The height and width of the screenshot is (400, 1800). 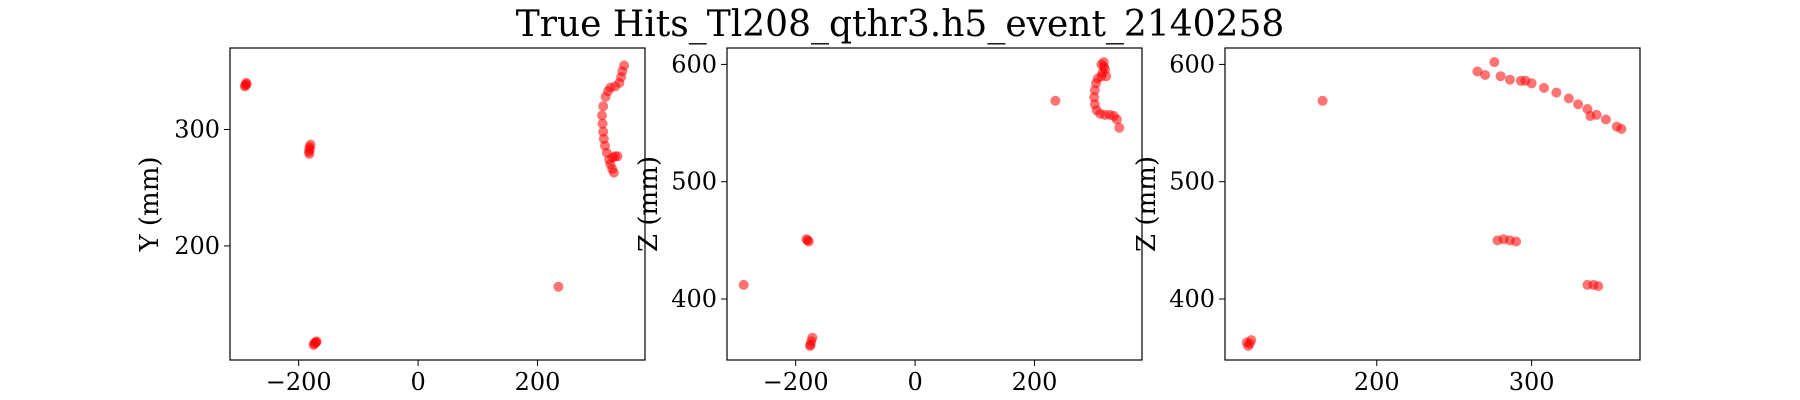 I want to click on x-tick-label: 300, so click(x=1532, y=382).